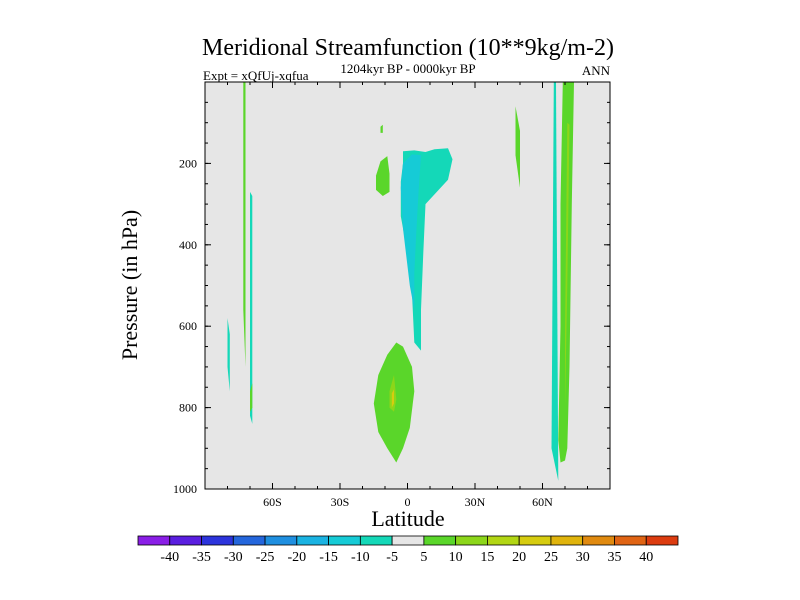 The width and height of the screenshot is (800, 600). I want to click on colorbar-label: 25, so click(551, 557).